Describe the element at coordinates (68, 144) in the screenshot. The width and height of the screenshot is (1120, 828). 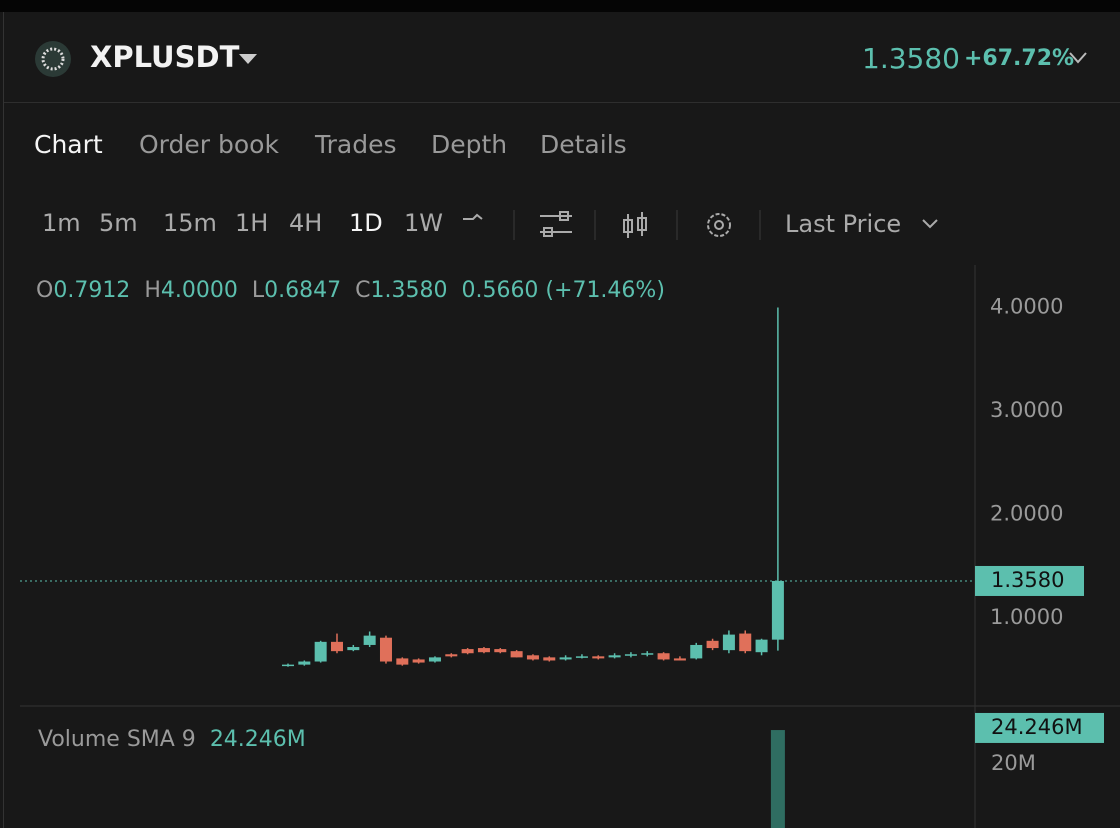
I see `tab: Chart` at that location.